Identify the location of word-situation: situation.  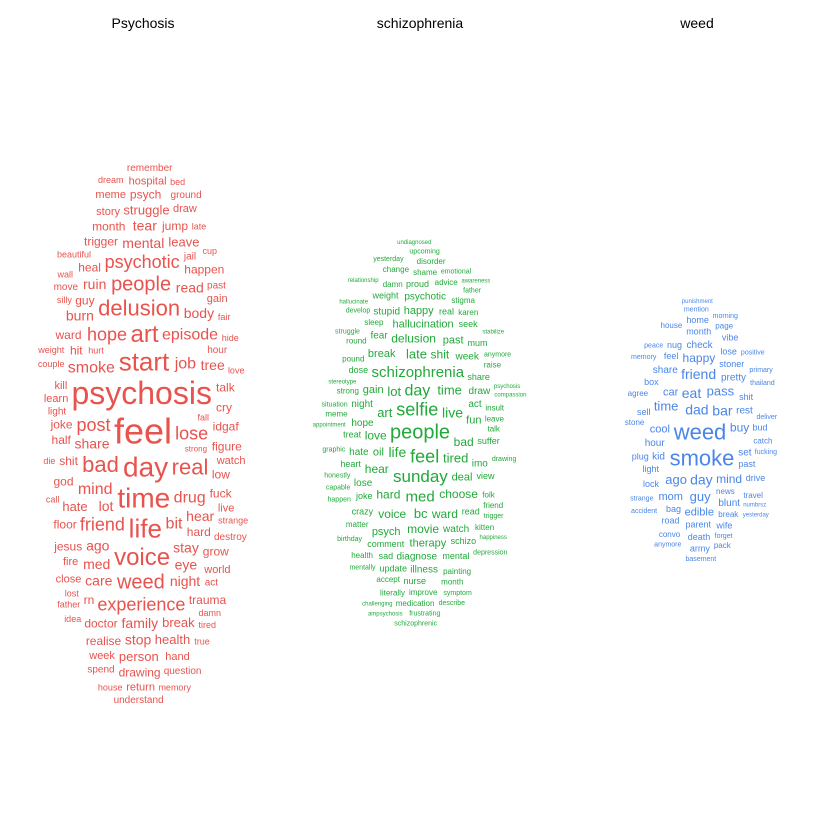
(335, 405).